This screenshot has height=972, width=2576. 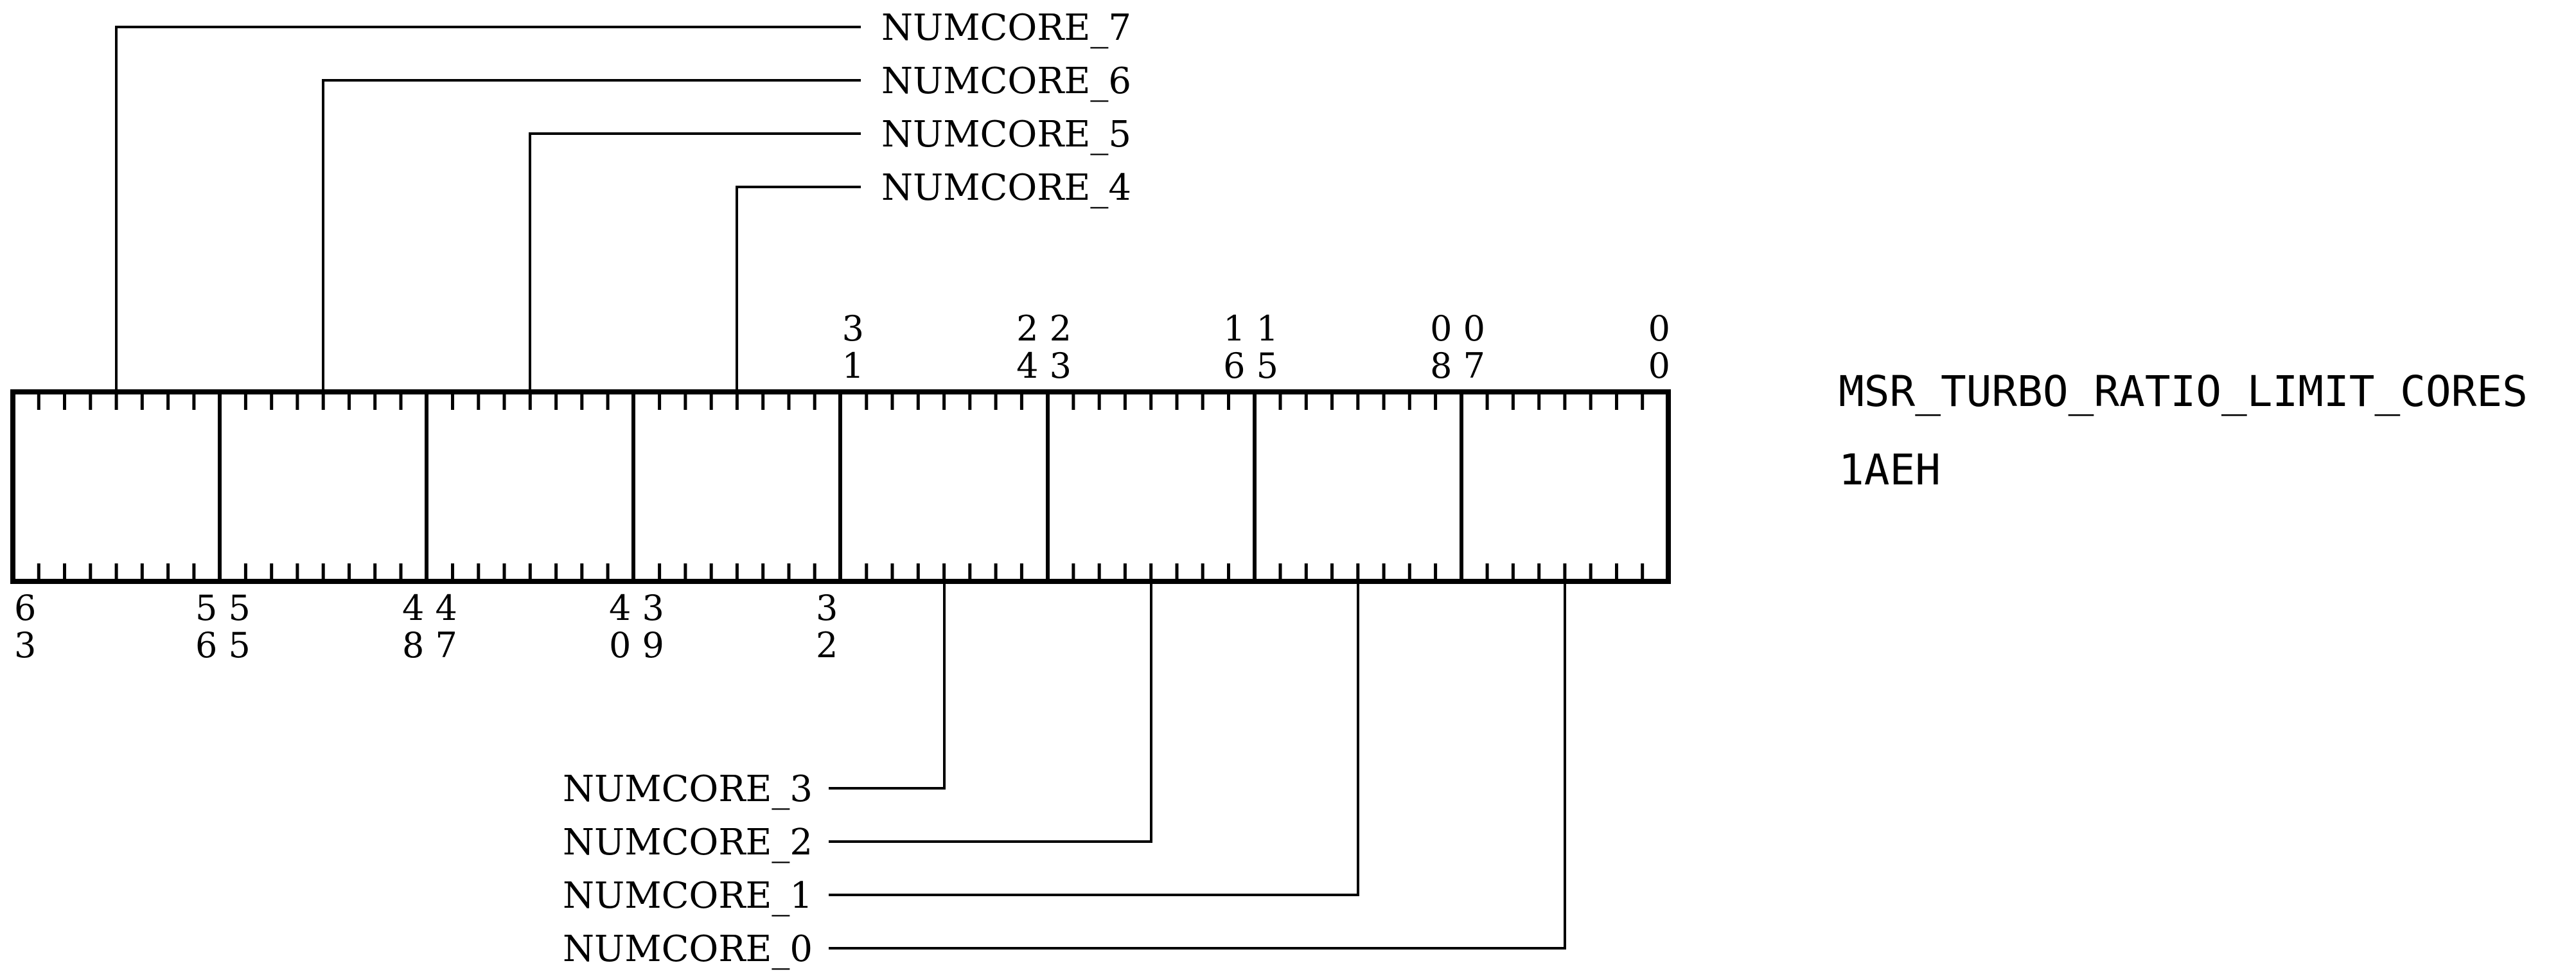 What do you see at coordinates (688, 869) in the screenshot?
I see `bottom-field-labels: NUMCORE_3 NUMCORE_2 NUMCORE_1 NUMCORE_0` at bounding box center [688, 869].